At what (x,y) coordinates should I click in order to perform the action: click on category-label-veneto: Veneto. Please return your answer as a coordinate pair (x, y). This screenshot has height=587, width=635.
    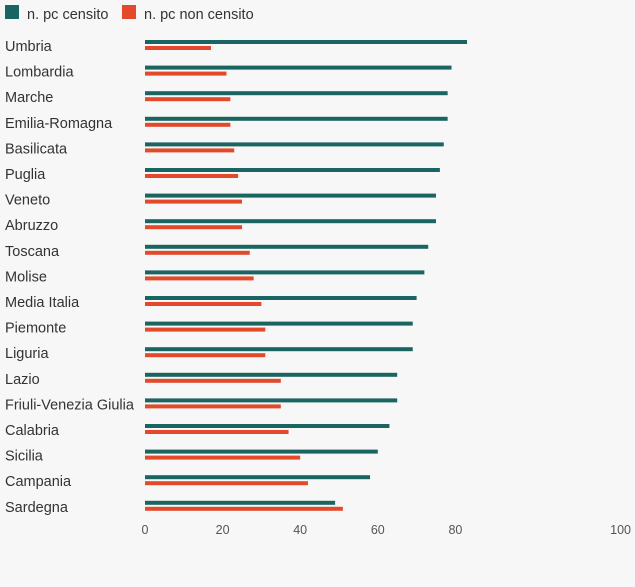
    Looking at the image, I should click on (27, 201).